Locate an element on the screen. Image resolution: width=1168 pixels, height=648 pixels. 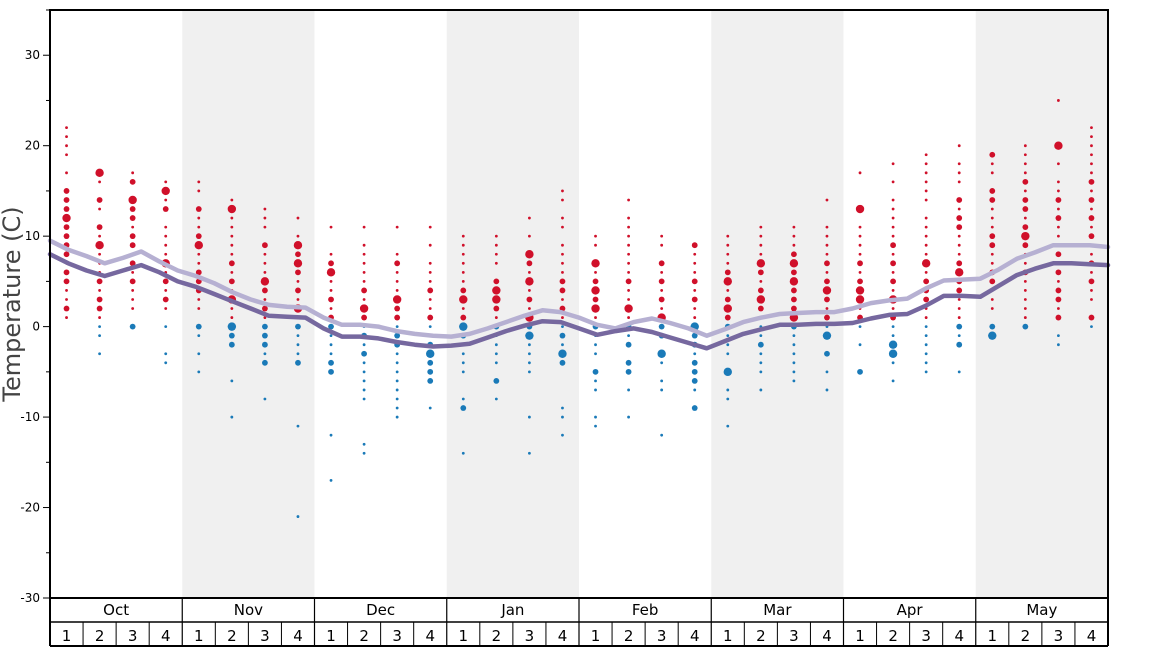
y-tick-label: -20 is located at coordinates (30, 508).